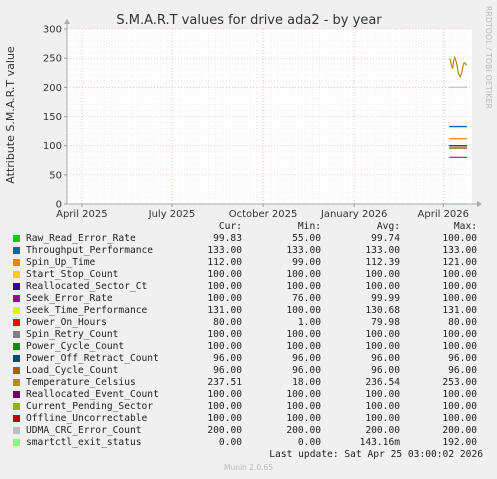  What do you see at coordinates (251, 323) in the screenshot?
I see `legend-row: Power_On_Hours 80.00 1.00 79.98 80.00` at bounding box center [251, 323].